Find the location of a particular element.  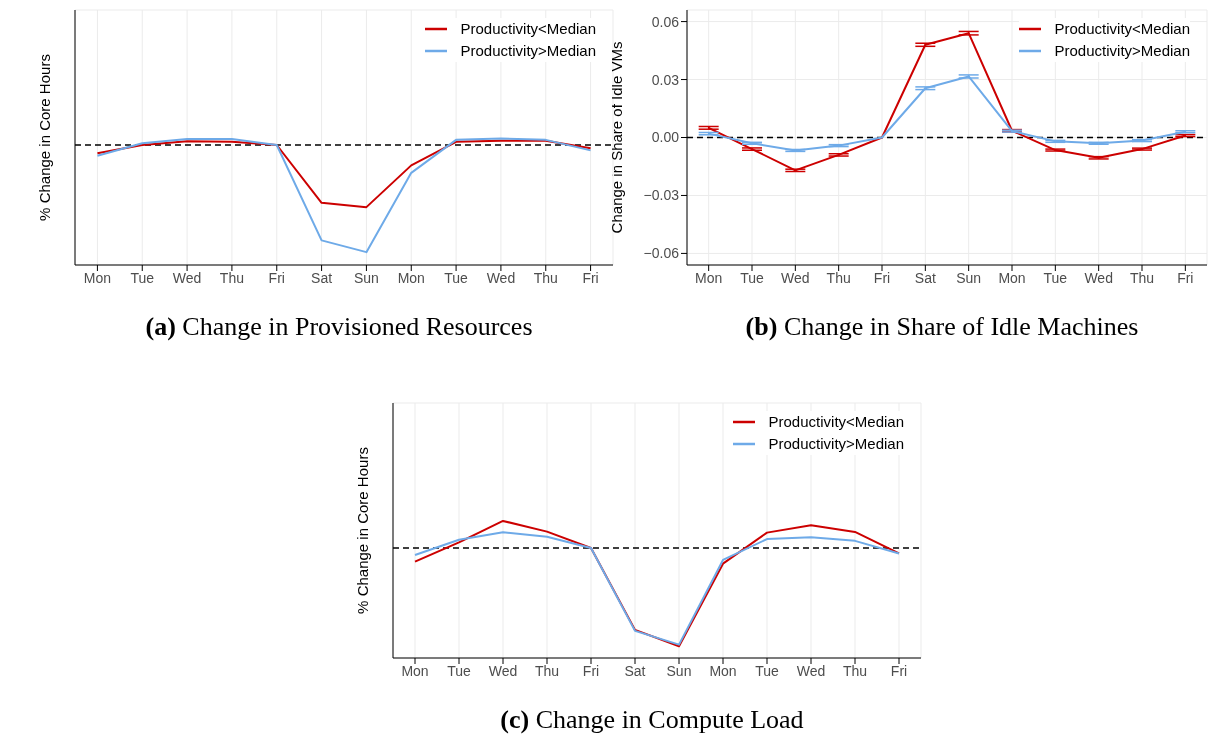

y-tick-label: −0.03 is located at coordinates (661, 195).